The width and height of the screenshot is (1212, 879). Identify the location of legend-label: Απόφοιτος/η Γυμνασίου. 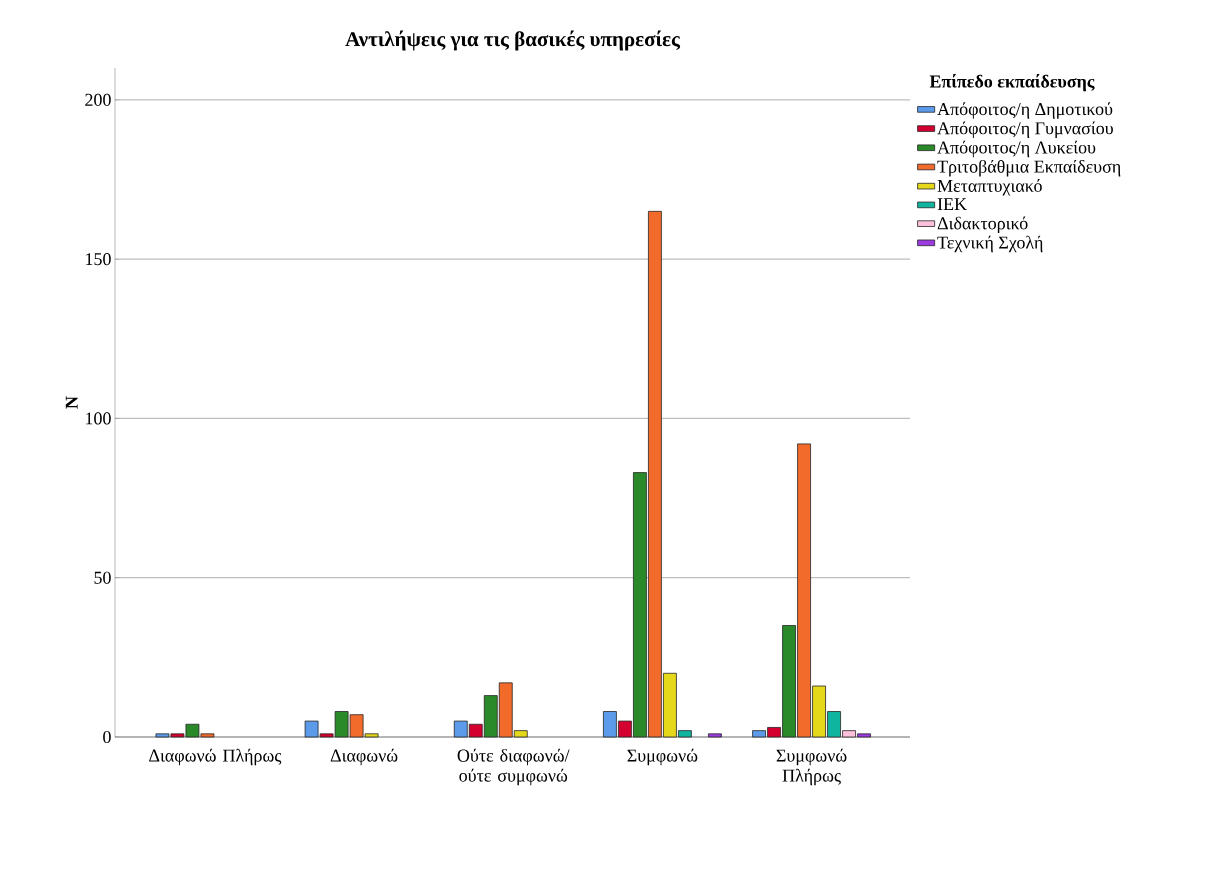
(1025, 130).